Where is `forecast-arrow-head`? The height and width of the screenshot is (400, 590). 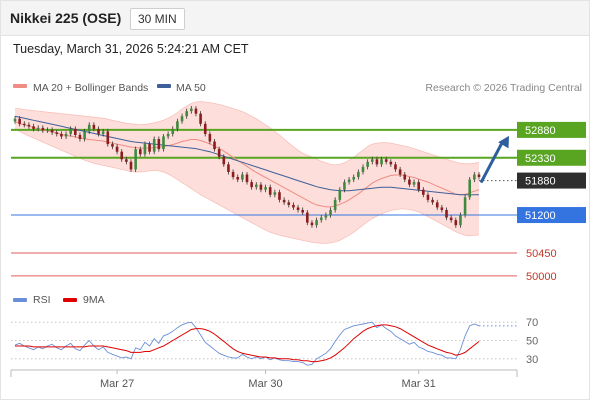
forecast-arrow-head is located at coordinates (503, 142).